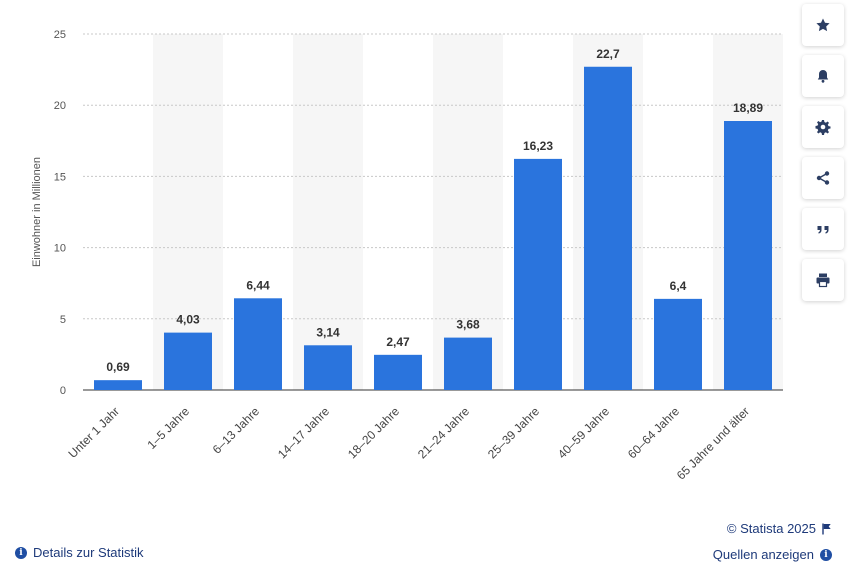 Image resolution: width=860 pixels, height=579 pixels. I want to click on x-tick-label: 6–13 Jahre, so click(236, 430).